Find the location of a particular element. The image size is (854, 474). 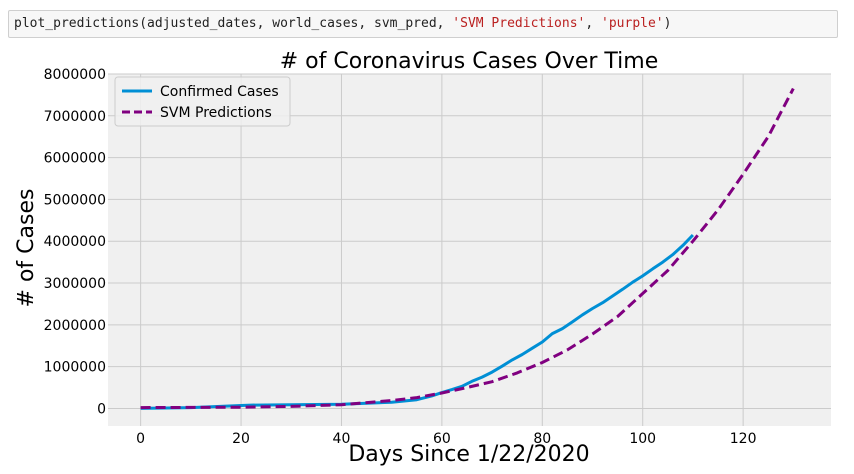

legend-label-confirmed: Confirmed Cases is located at coordinates (219, 92).